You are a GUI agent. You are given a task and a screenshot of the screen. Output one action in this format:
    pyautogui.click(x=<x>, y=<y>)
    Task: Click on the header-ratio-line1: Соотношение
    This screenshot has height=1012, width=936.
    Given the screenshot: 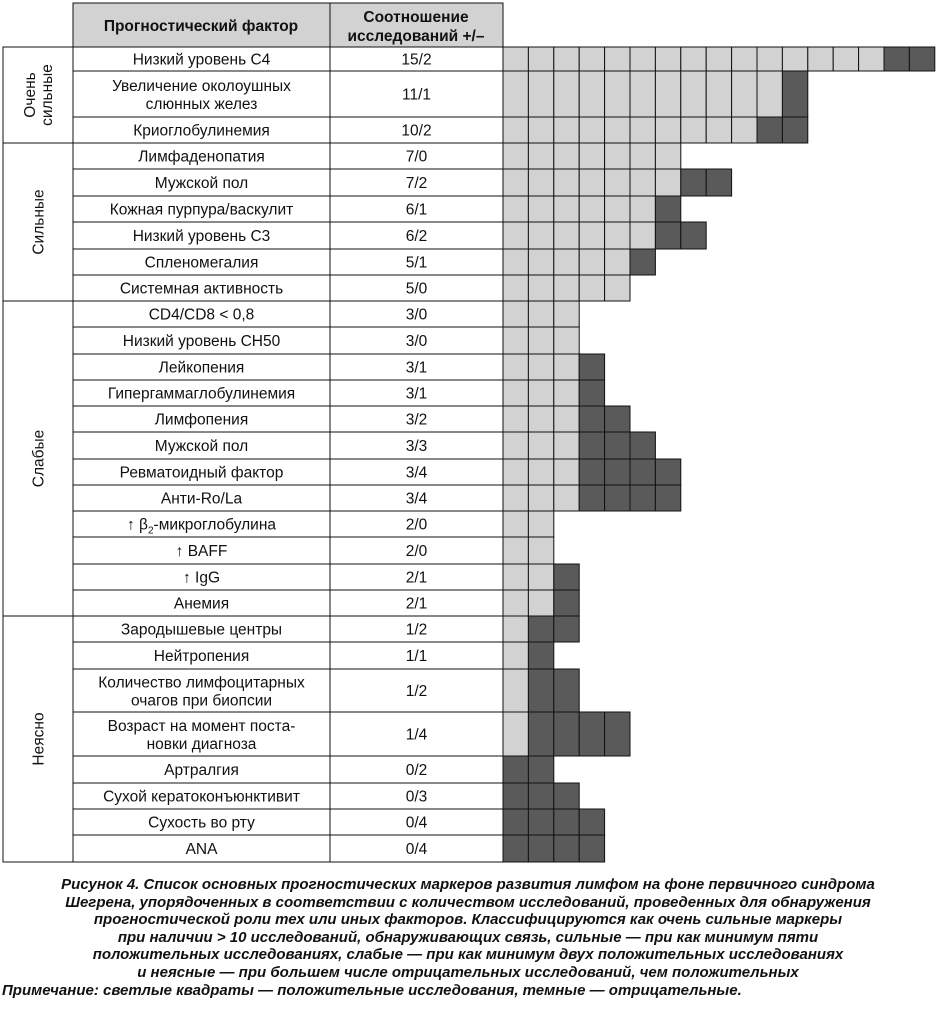 What is the action you would take?
    pyautogui.click(x=416, y=17)
    